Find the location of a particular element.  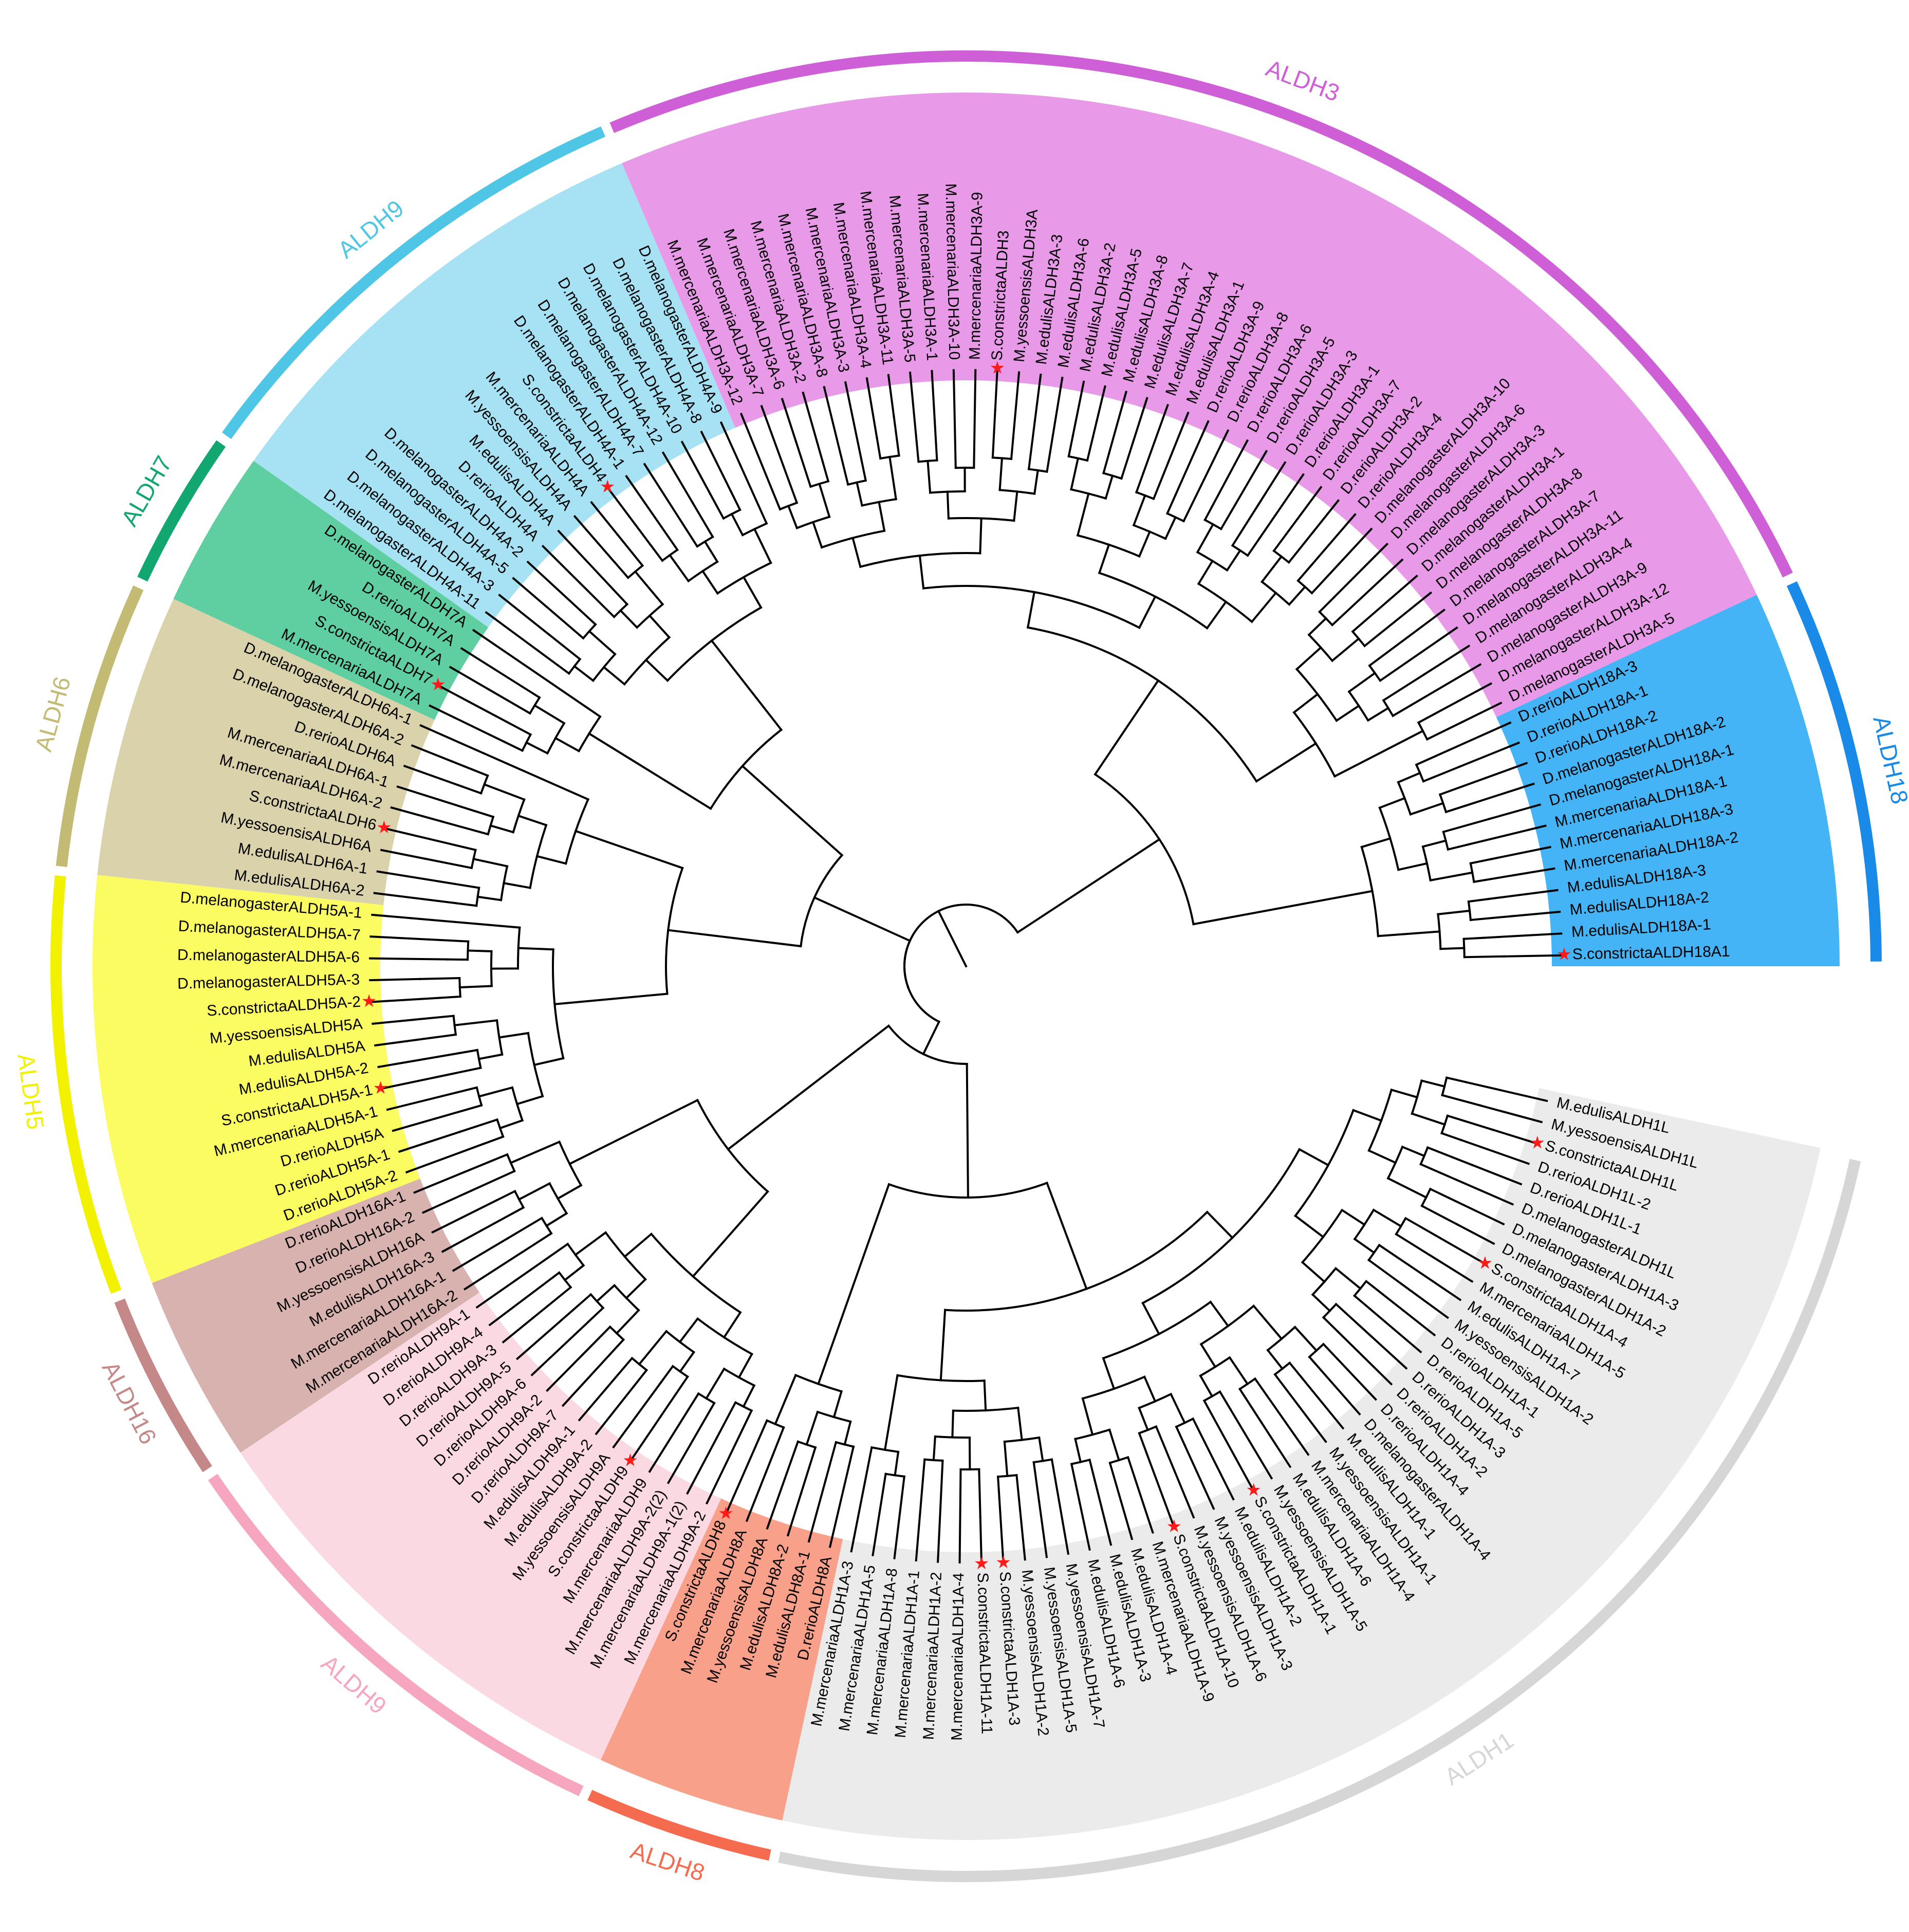

ring-aldh7 is located at coordinates (181, 511).